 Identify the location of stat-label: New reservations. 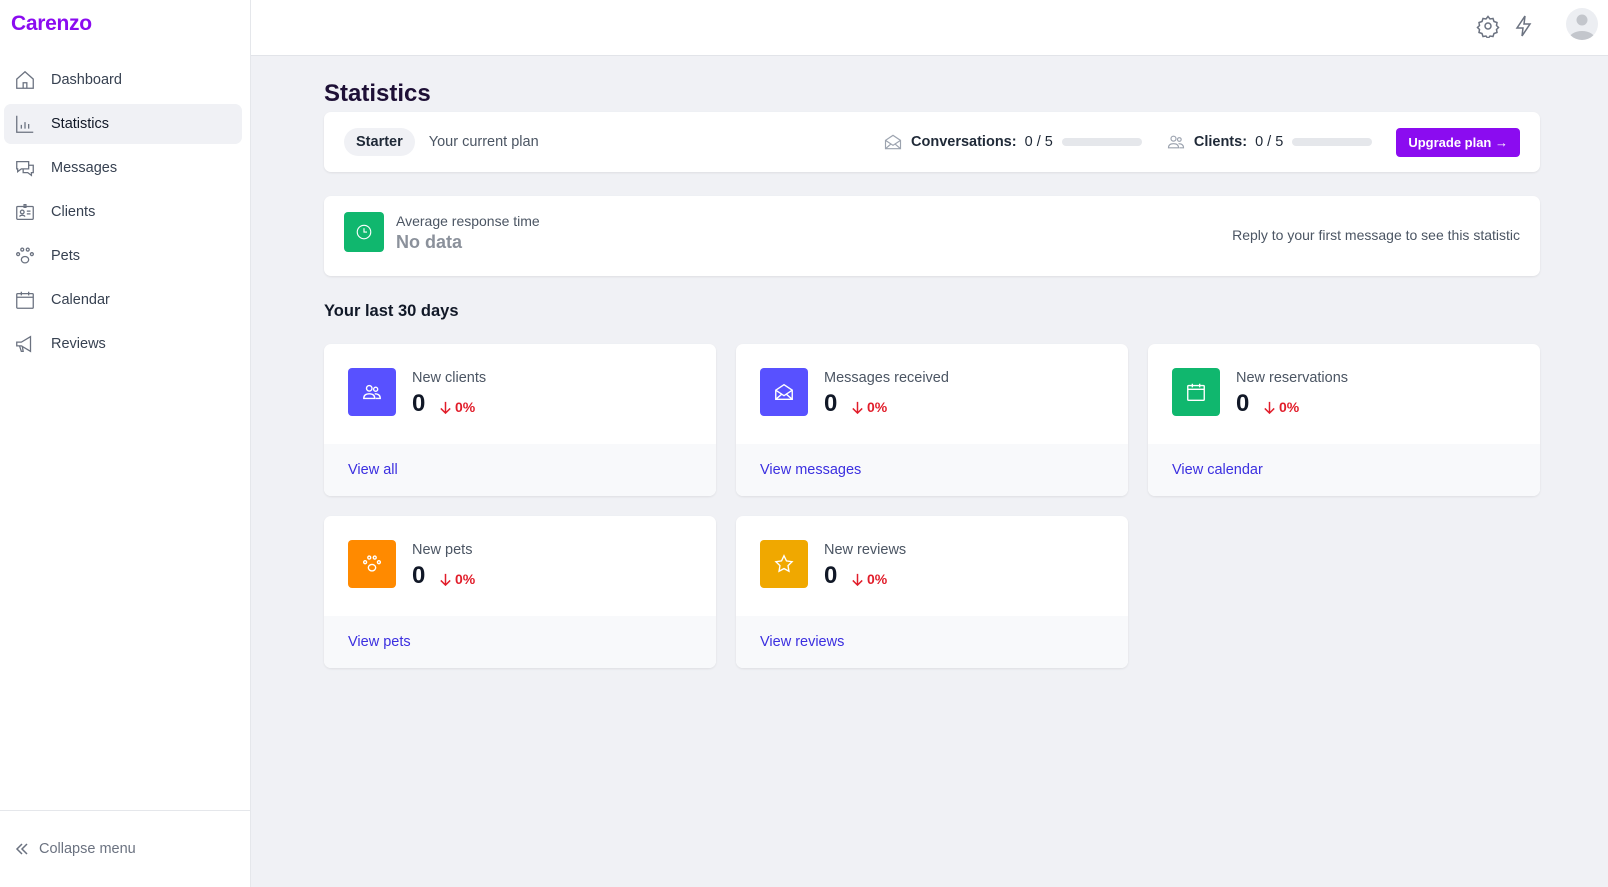
(1292, 378).